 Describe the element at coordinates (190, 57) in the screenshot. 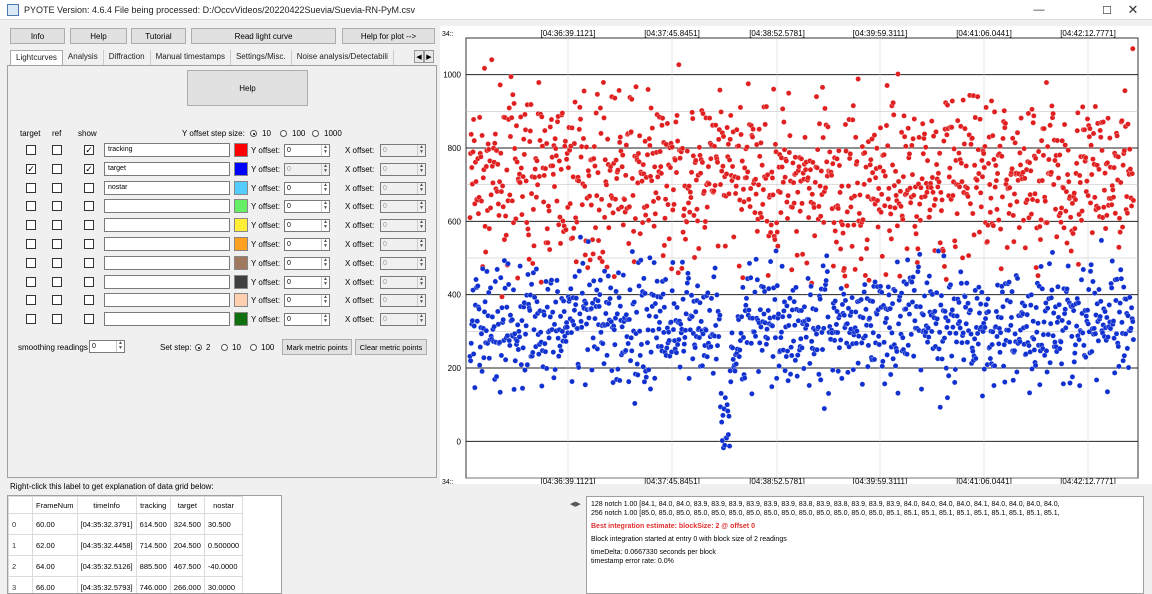

I see `tab-manual-timestamps: Manual timestamps` at that location.